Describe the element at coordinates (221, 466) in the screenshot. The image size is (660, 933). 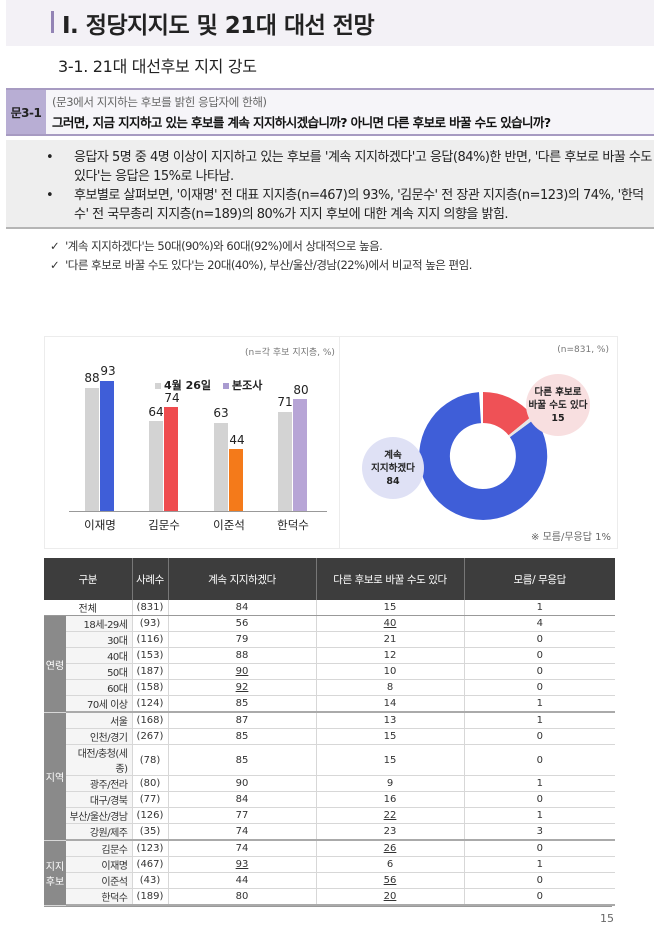
I see `bar-leejunseok-apr26` at that location.